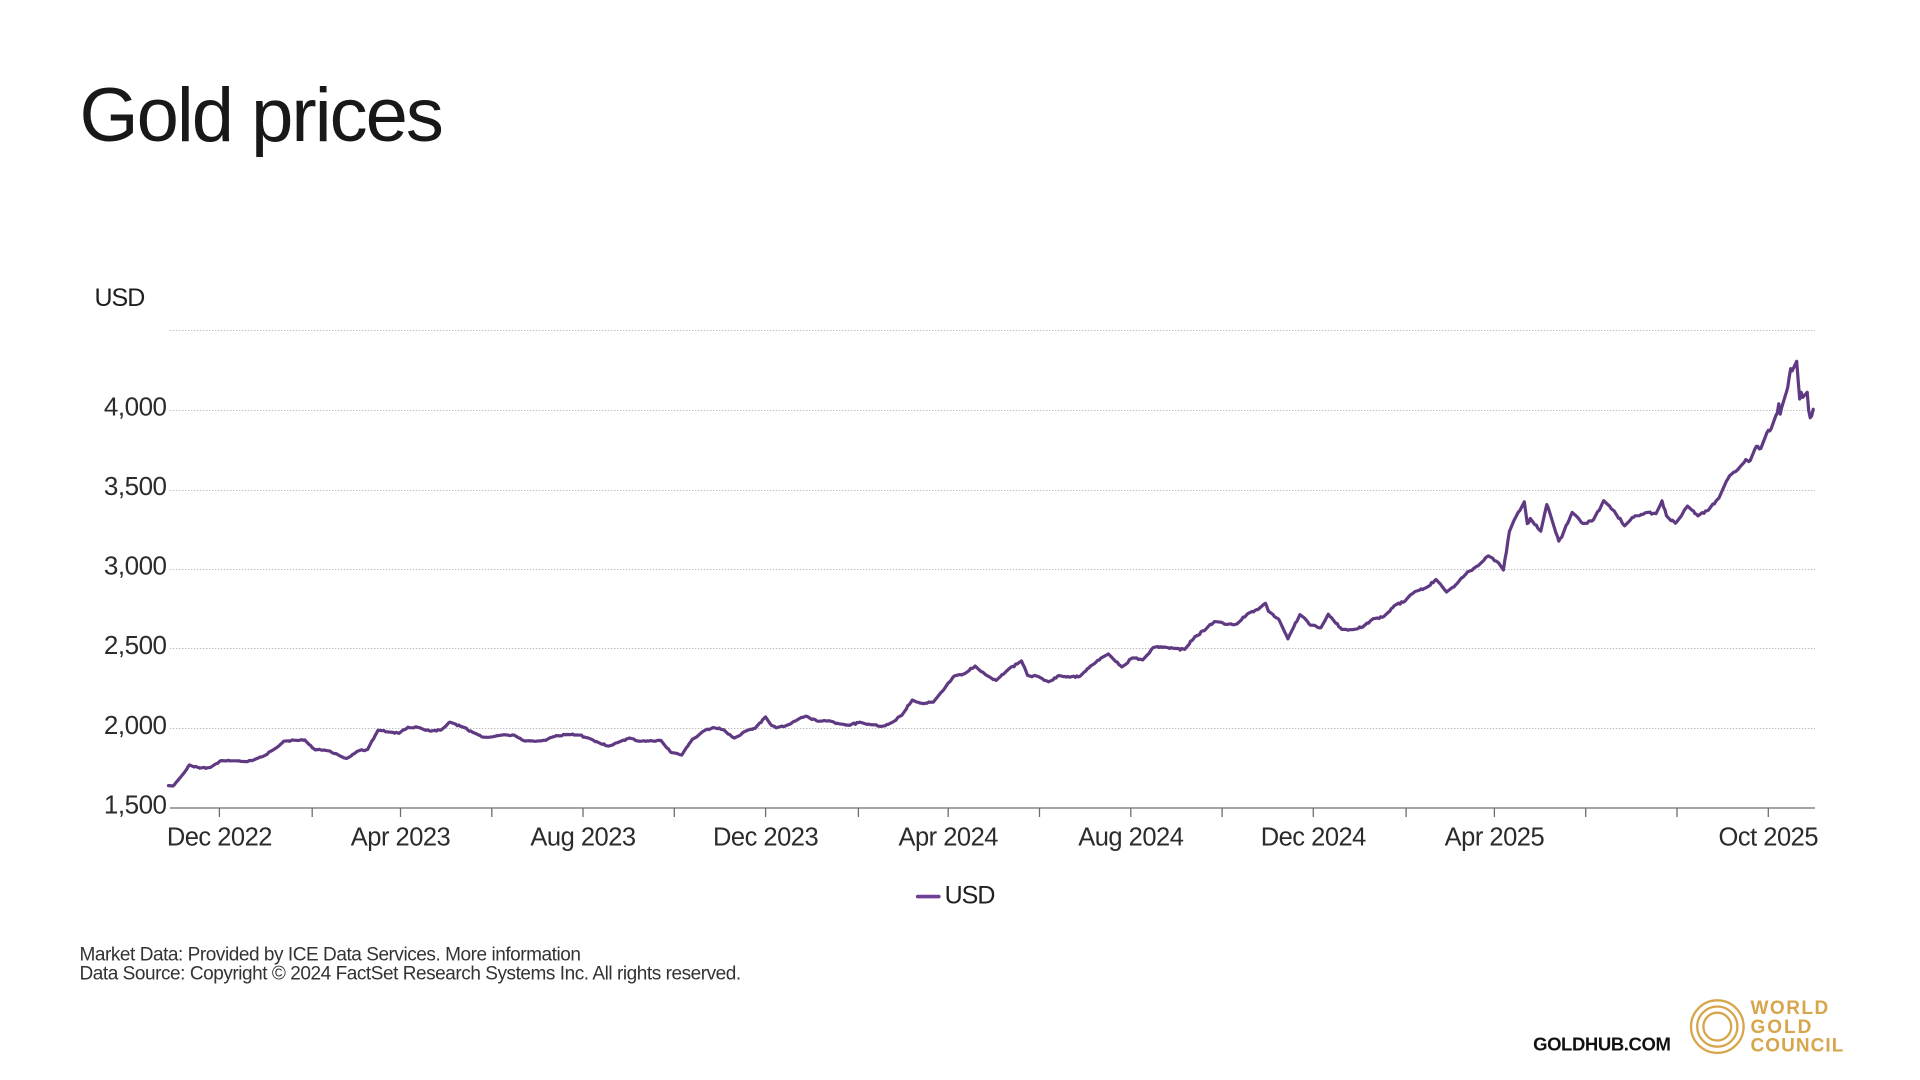  I want to click on svg-text: Apr 2024, so click(948, 838).